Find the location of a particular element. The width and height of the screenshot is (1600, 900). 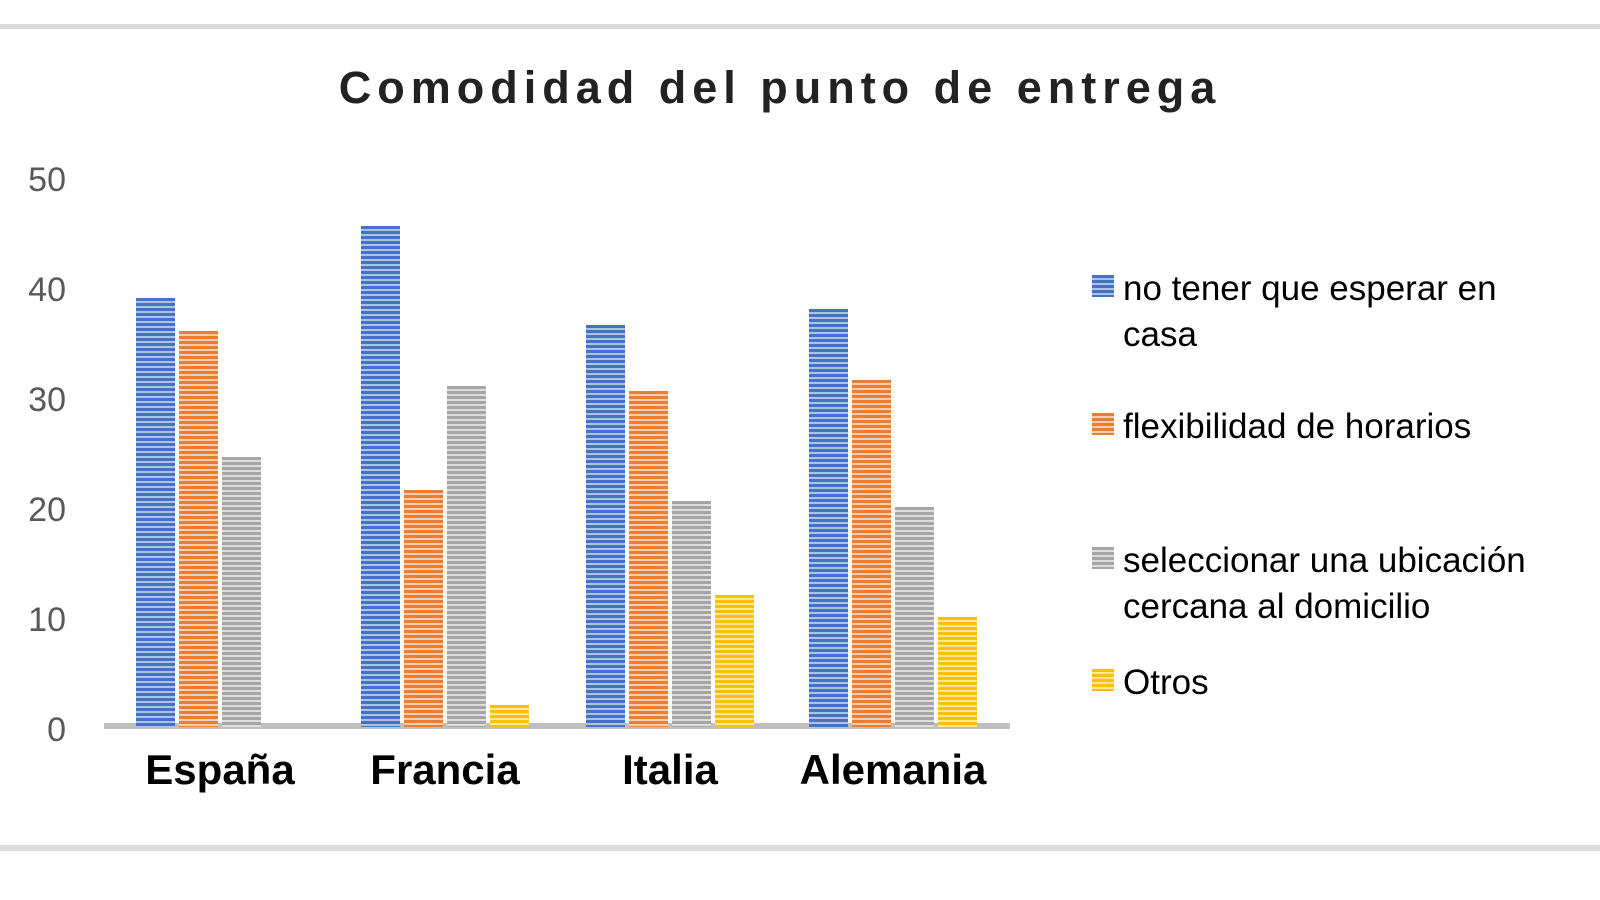

y-axis-tick-label-40: 40 is located at coordinates (47, 290).